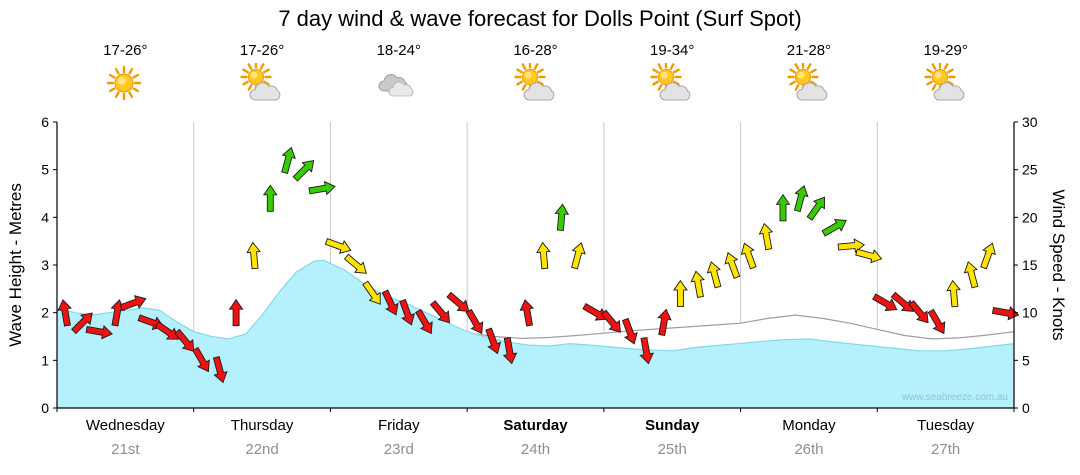  I want to click on temperature-range: 16-28°, so click(535, 50).